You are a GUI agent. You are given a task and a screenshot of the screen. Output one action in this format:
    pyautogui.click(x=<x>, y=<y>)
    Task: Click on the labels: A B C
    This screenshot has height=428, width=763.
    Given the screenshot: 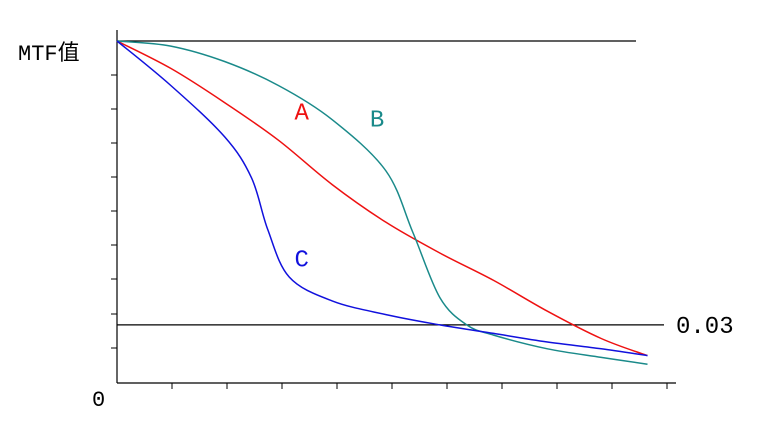 What is the action you would take?
    pyautogui.click(x=340, y=188)
    